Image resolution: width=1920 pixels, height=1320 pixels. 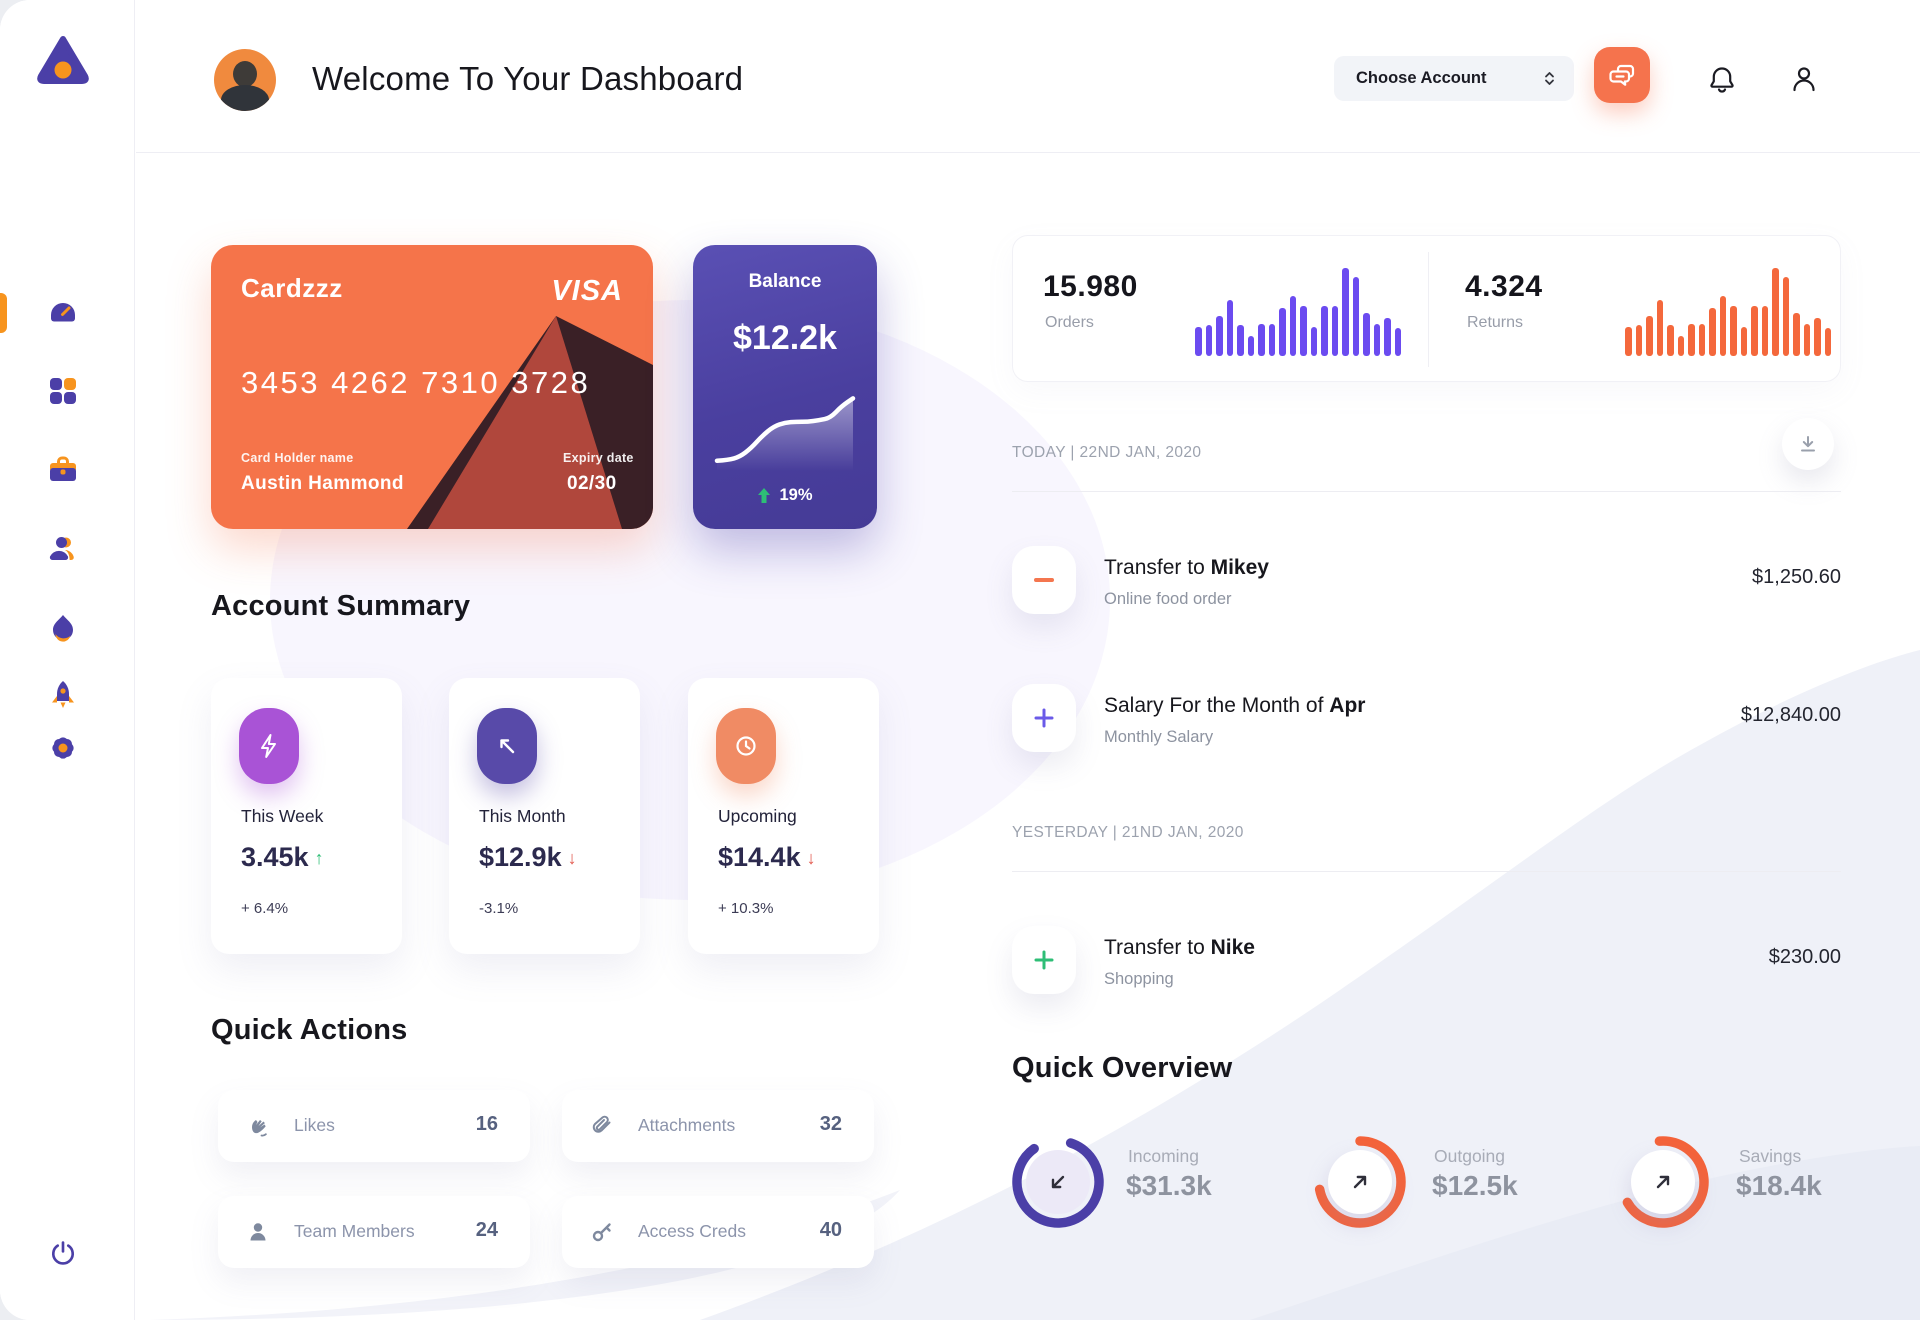 I want to click on plus-icon, so click(x=1044, y=960).